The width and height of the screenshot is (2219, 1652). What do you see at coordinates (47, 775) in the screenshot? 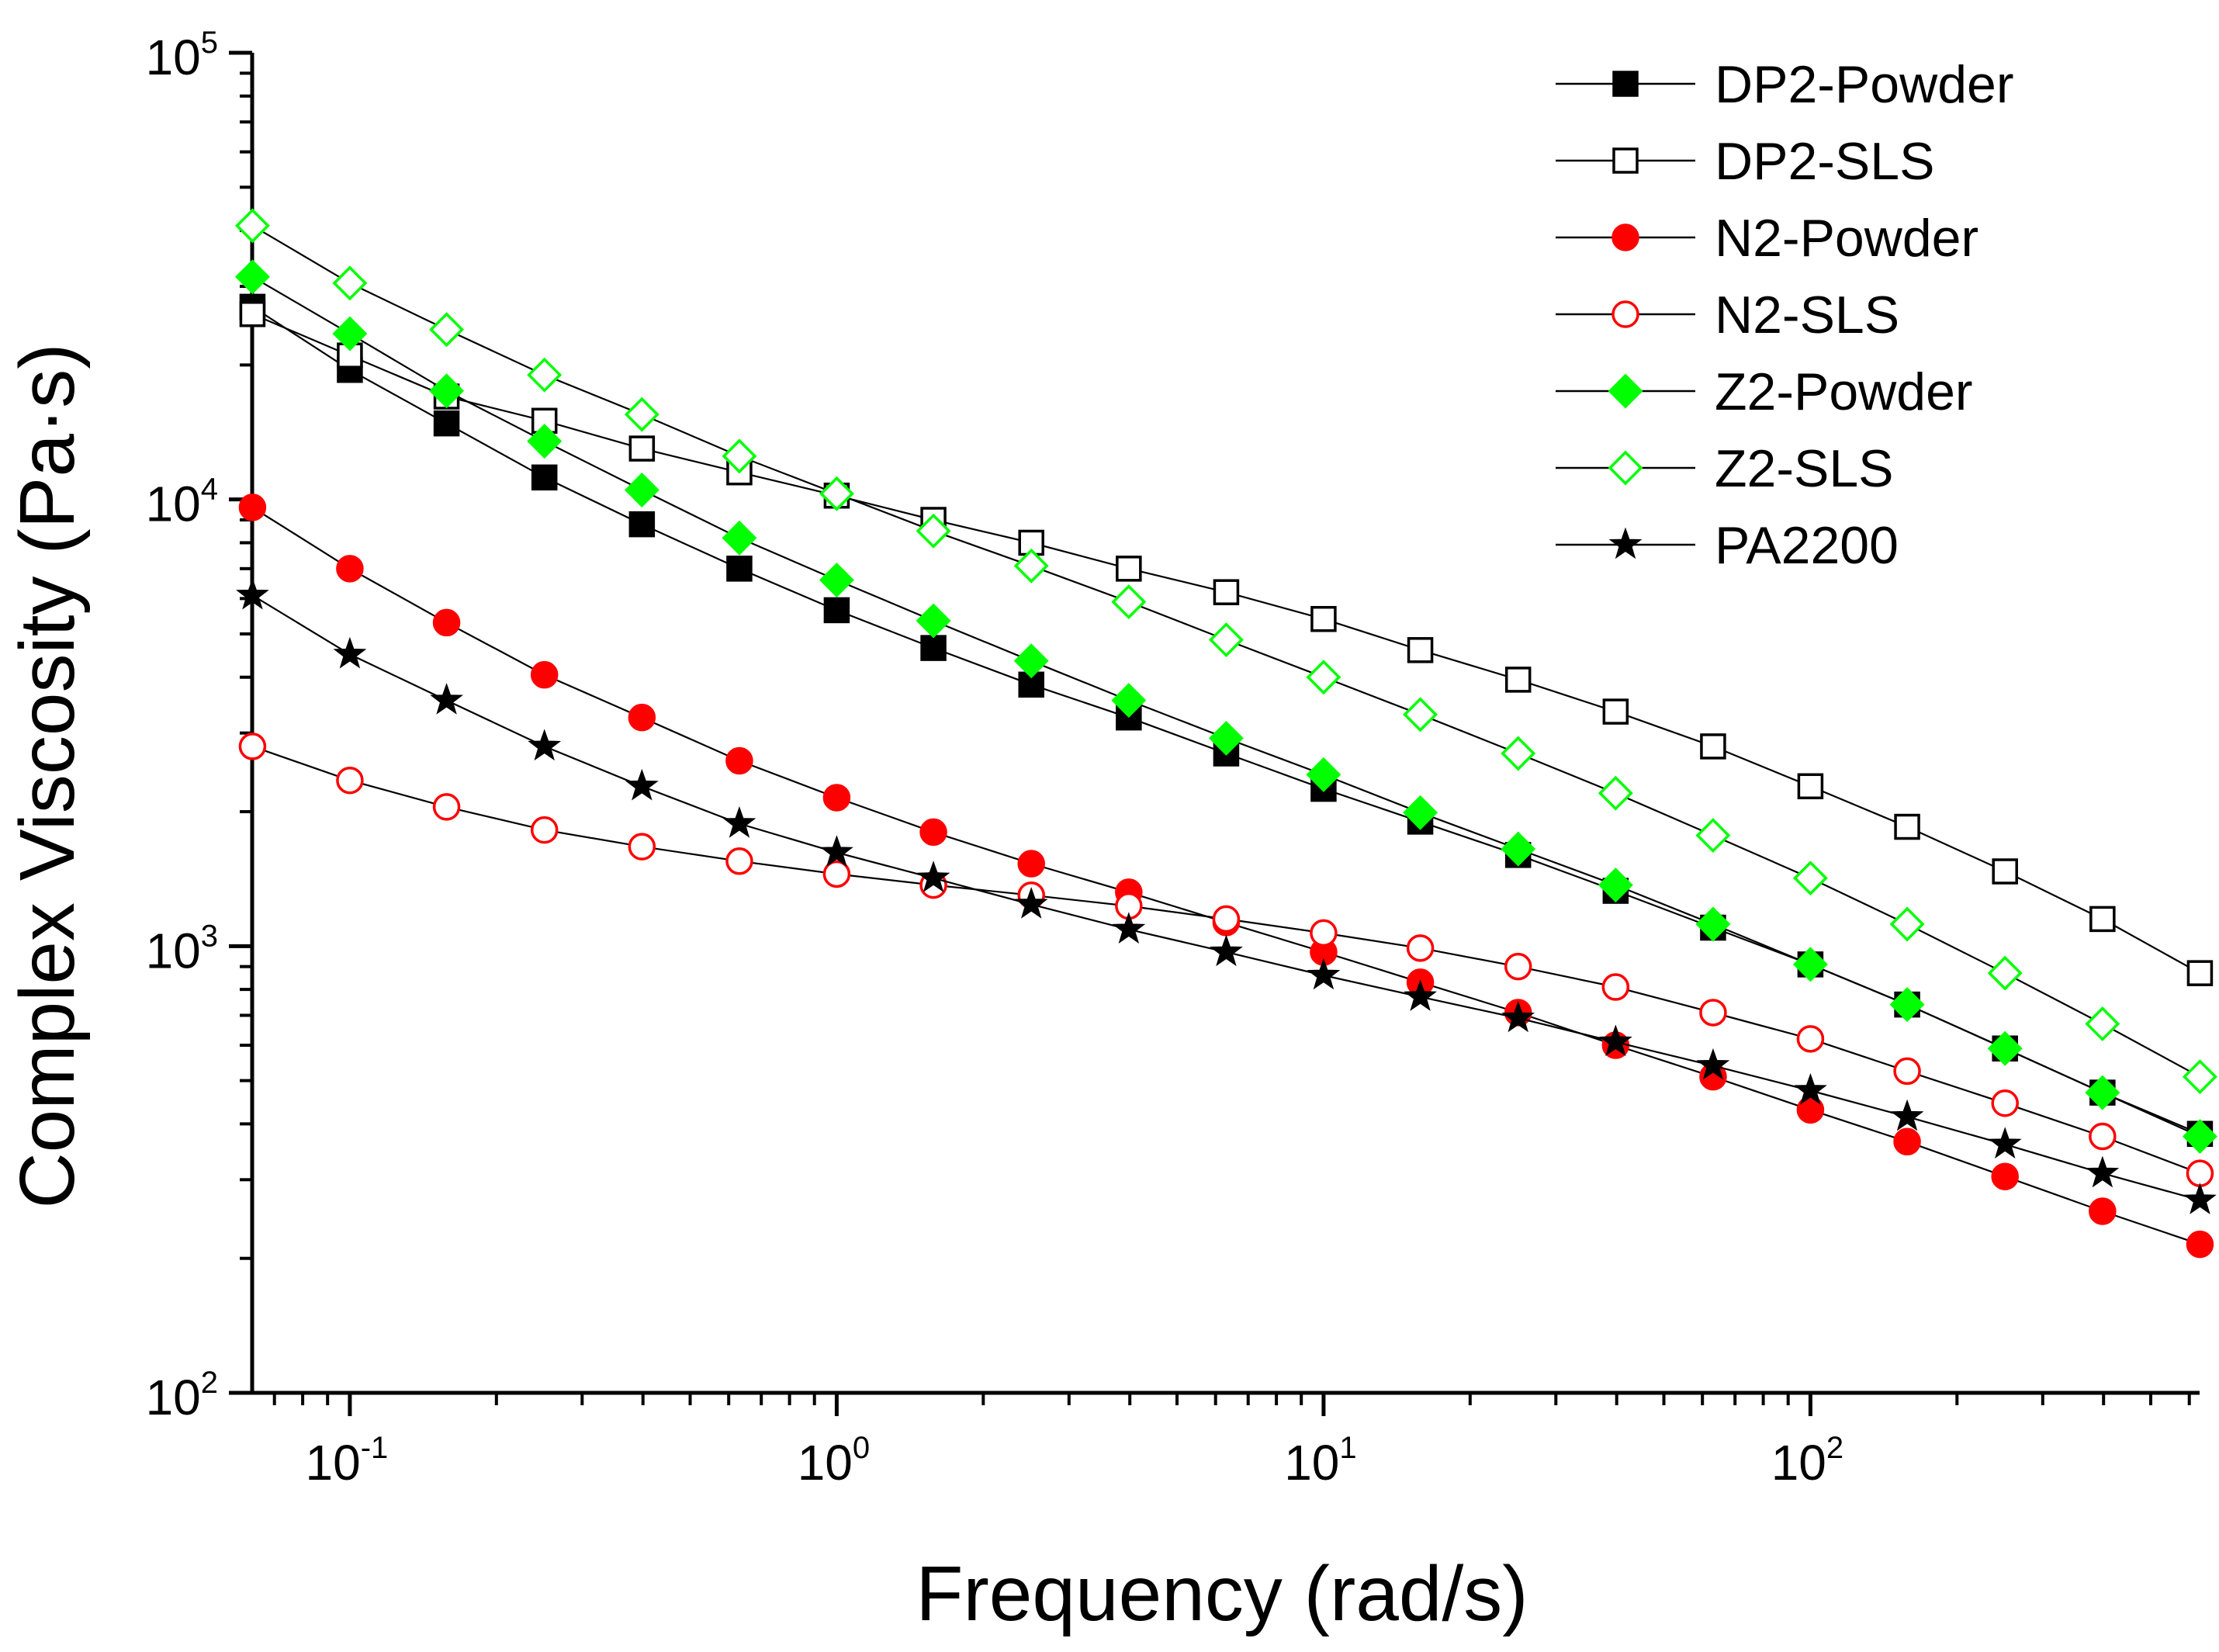
I see `y-axis-title: Complex Viscosity (Pa·s)` at bounding box center [47, 775].